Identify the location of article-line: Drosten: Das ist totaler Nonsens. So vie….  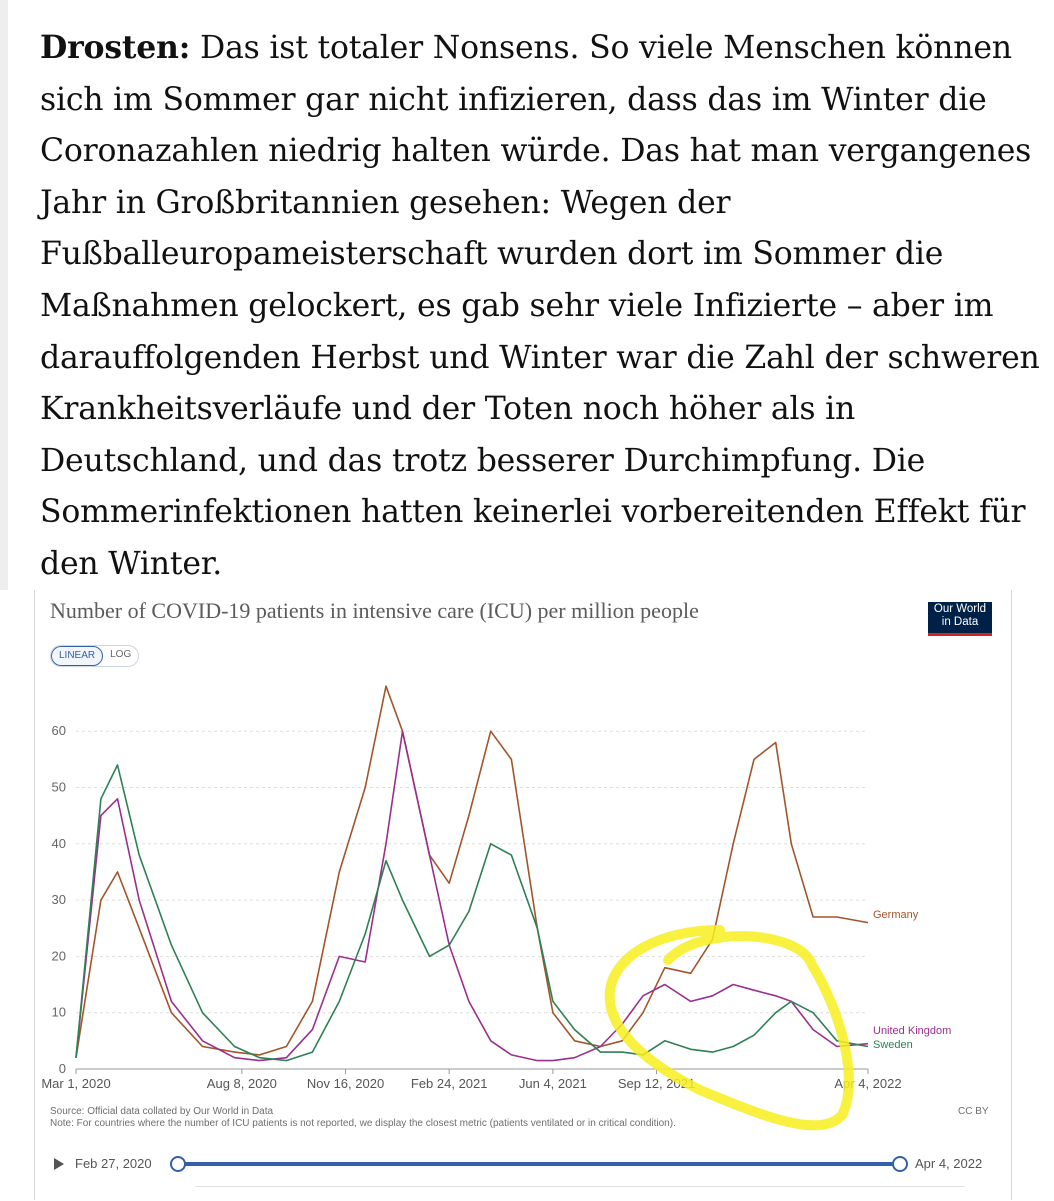
(535, 48).